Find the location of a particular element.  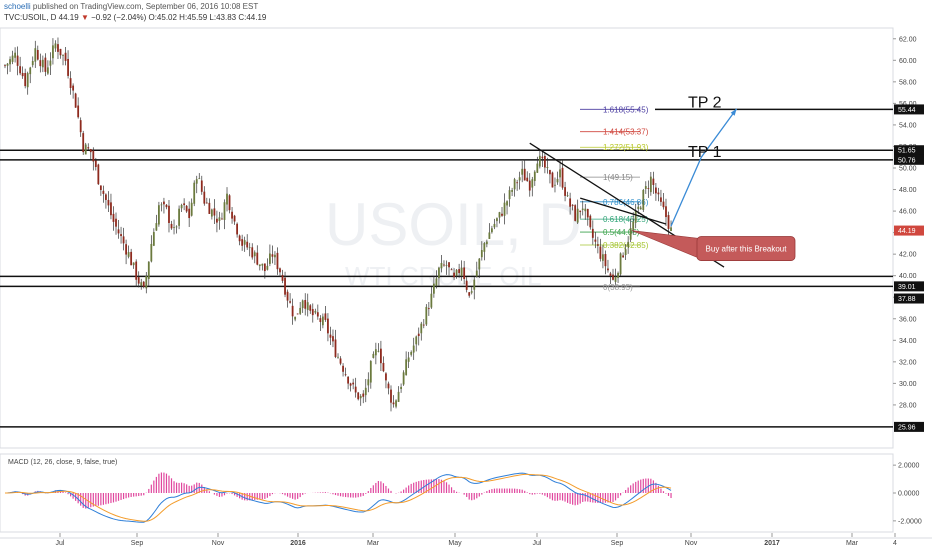

price-tick-label: 56.00 is located at coordinates (908, 104).